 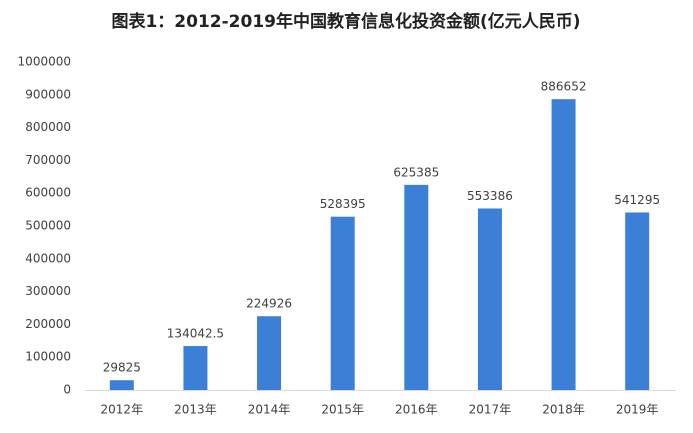 I want to click on x-tick-label: 2013年, so click(x=195, y=410).